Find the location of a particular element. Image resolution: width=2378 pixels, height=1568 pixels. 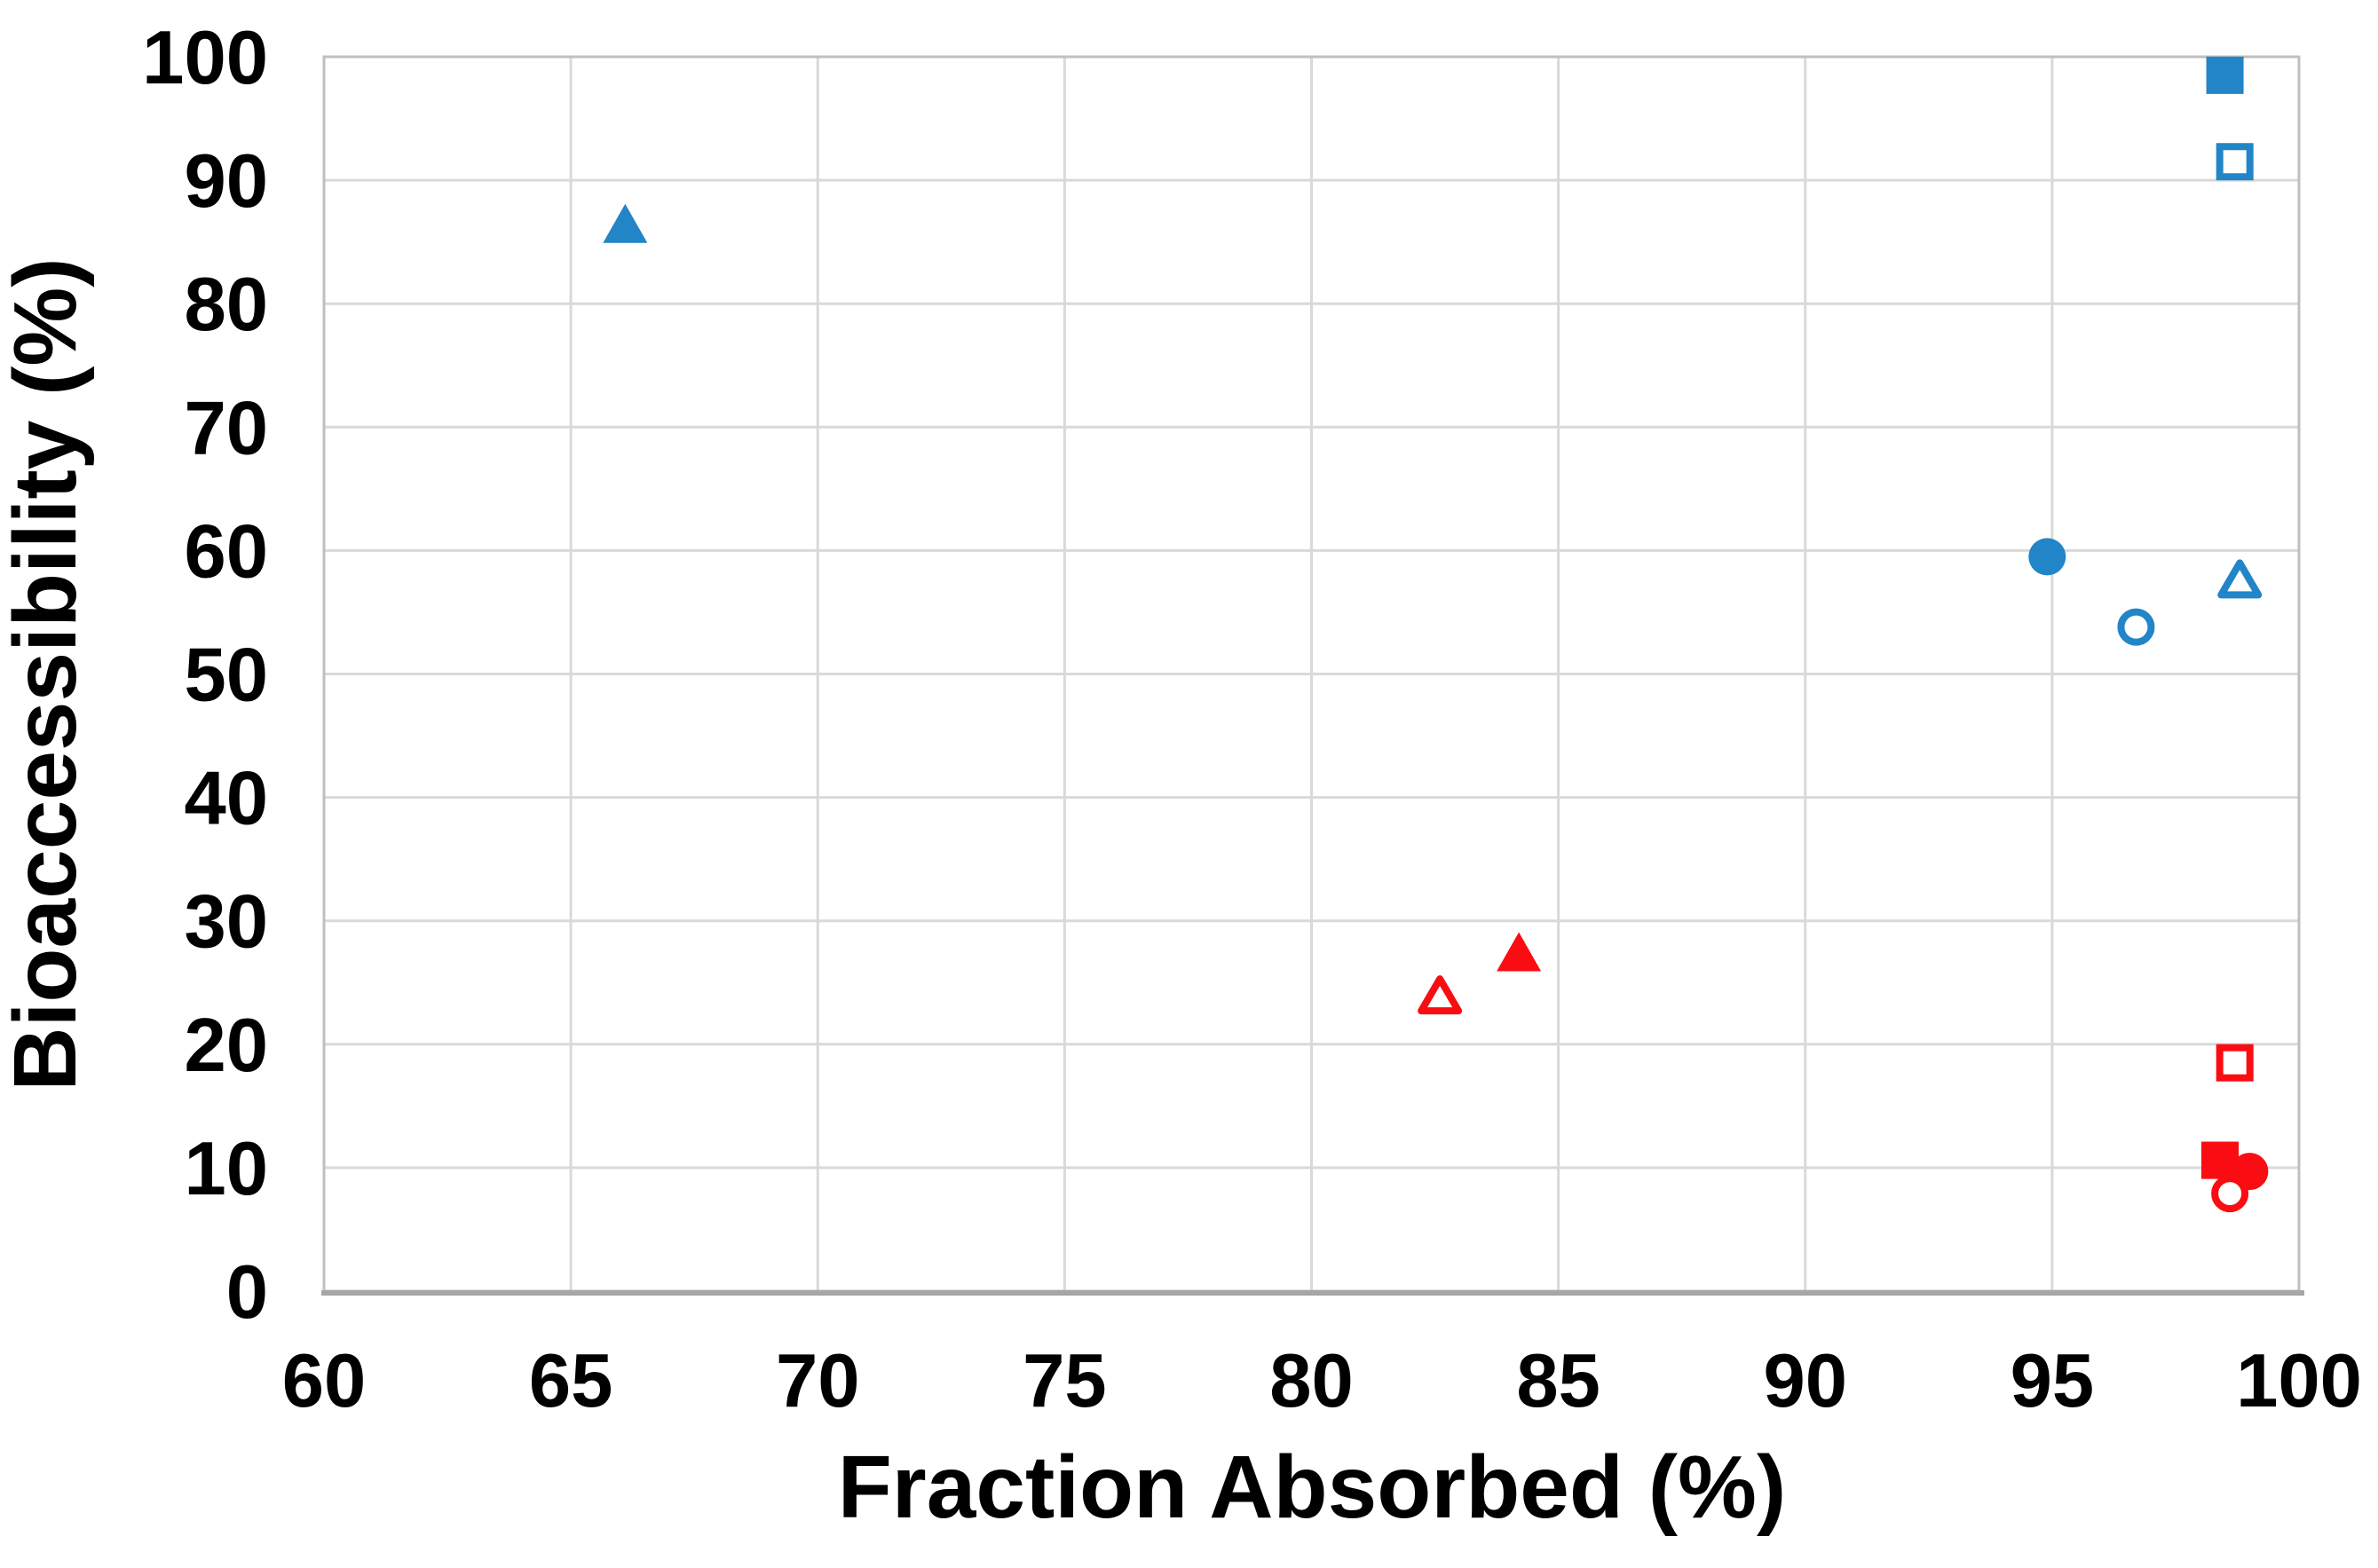

y-tick-label: 70 is located at coordinates (226, 428).